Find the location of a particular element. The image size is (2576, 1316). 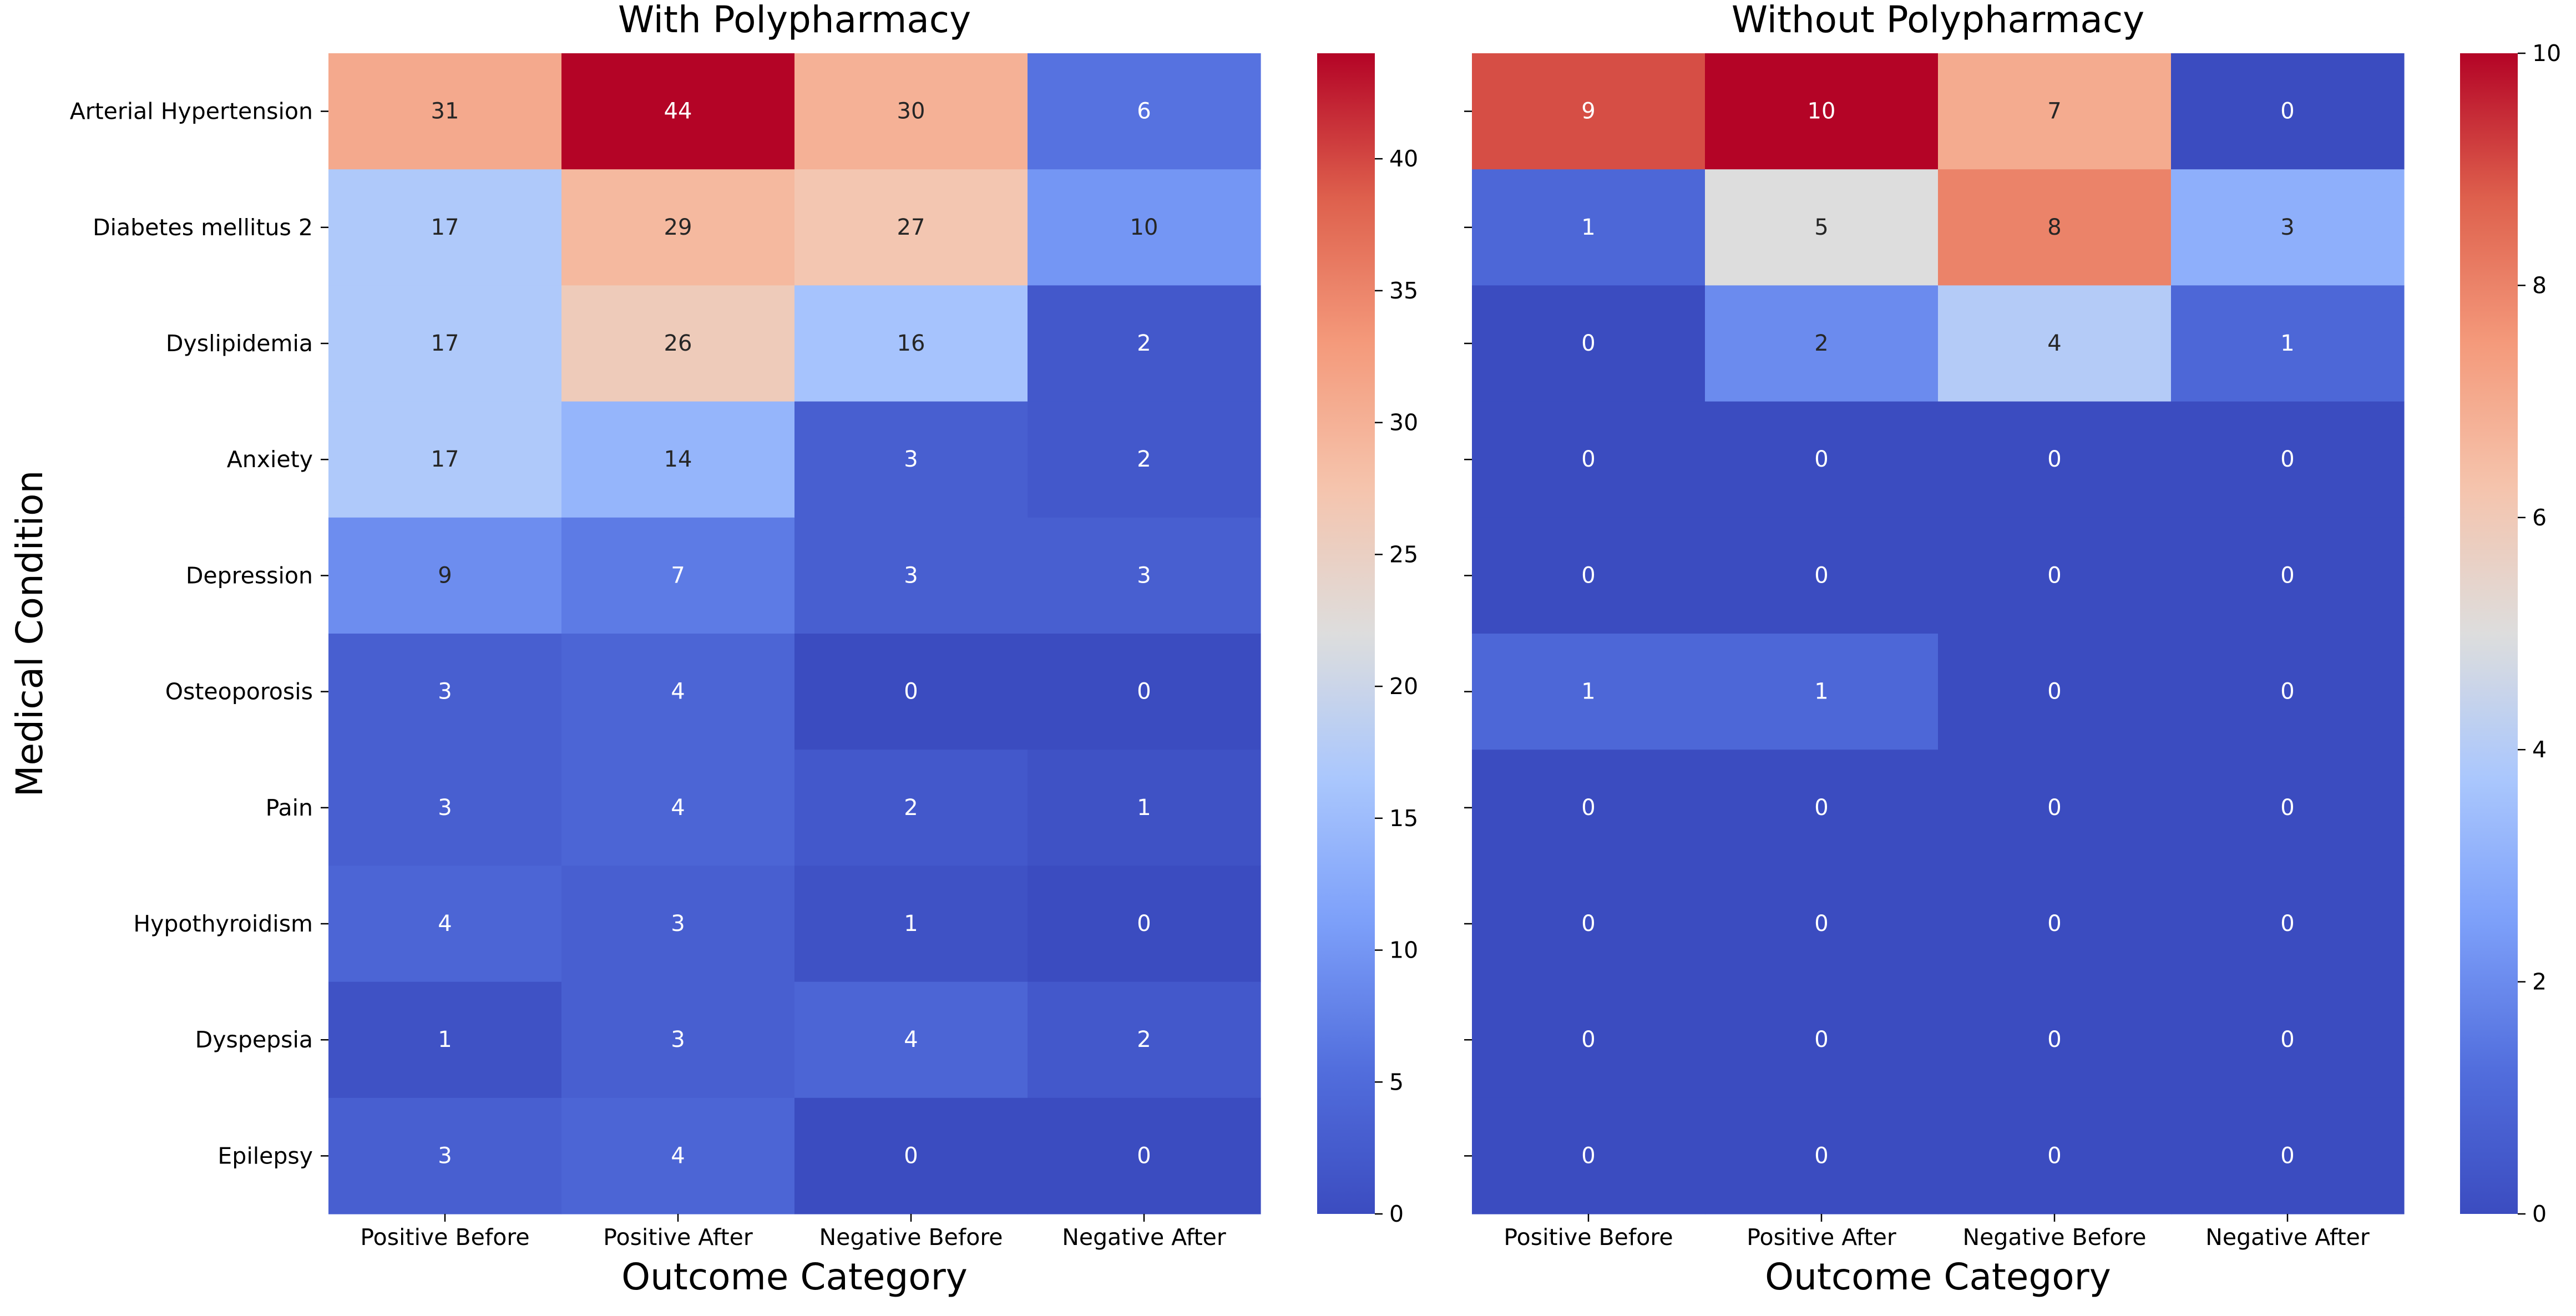

x-tick-label: Positive Before is located at coordinates (444, 1237).